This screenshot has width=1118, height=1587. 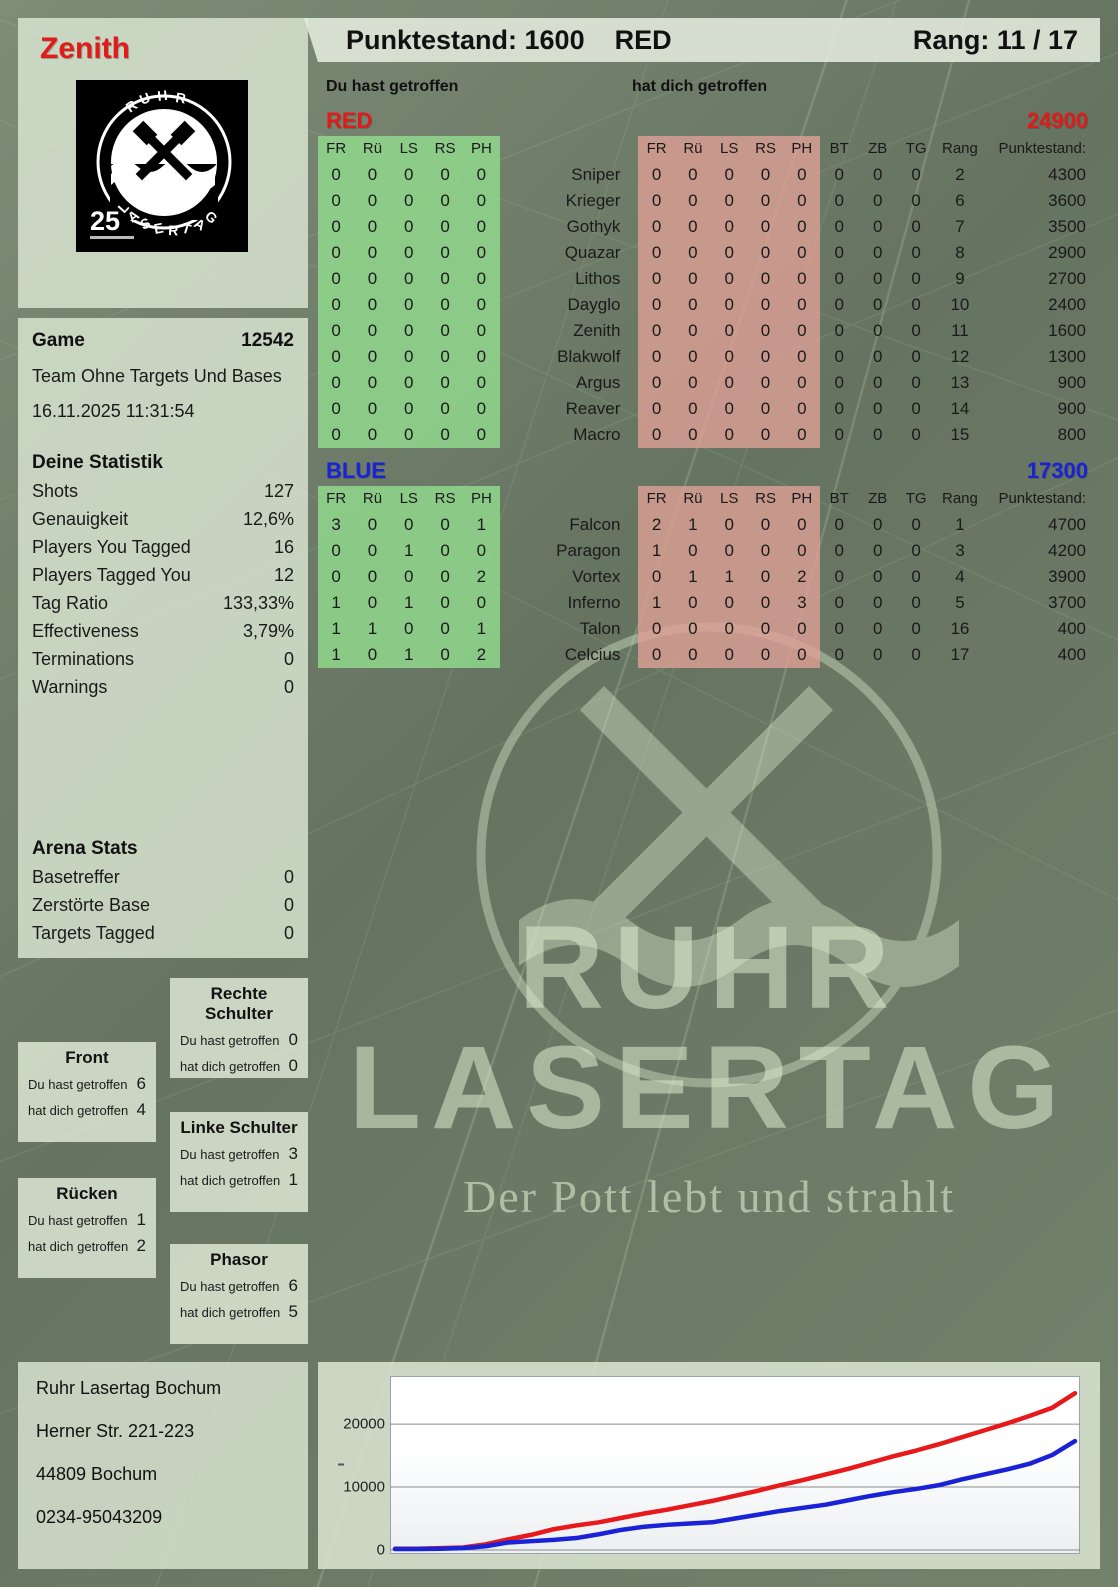 What do you see at coordinates (960, 252) in the screenshot?
I see `table-cell: 8` at bounding box center [960, 252].